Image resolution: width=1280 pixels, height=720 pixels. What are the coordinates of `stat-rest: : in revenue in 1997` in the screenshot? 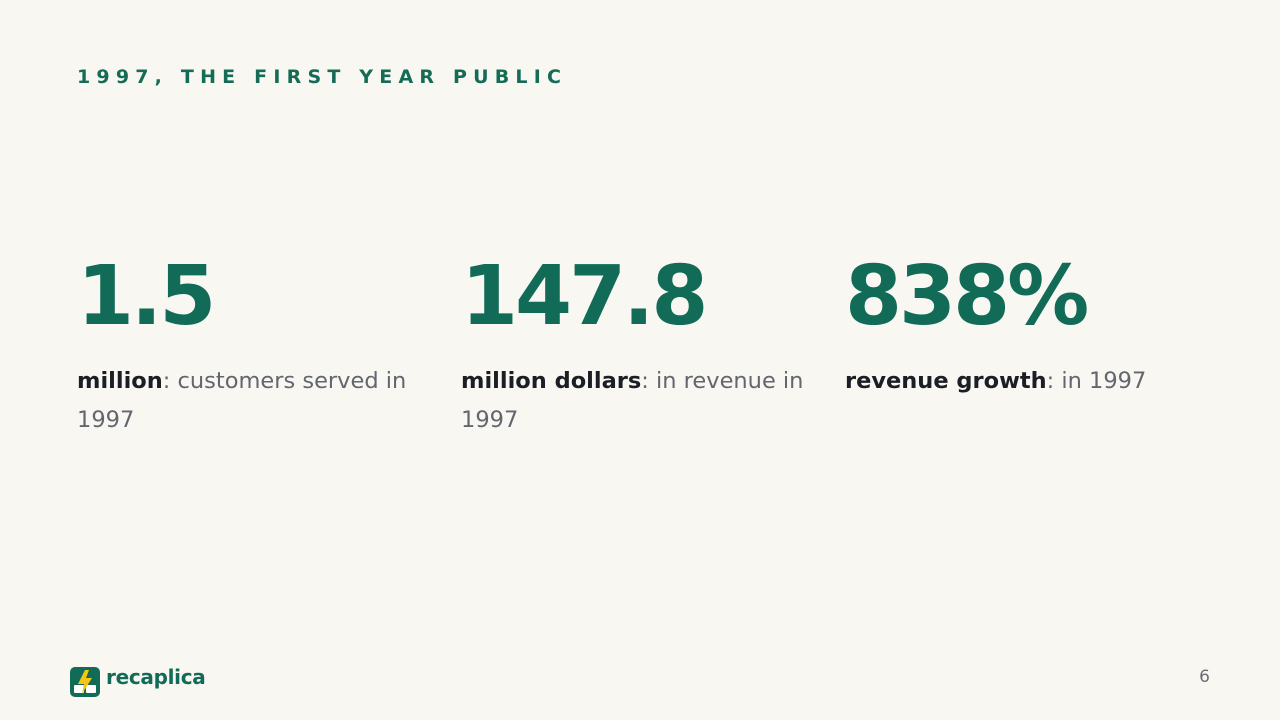 It's located at (632, 400).